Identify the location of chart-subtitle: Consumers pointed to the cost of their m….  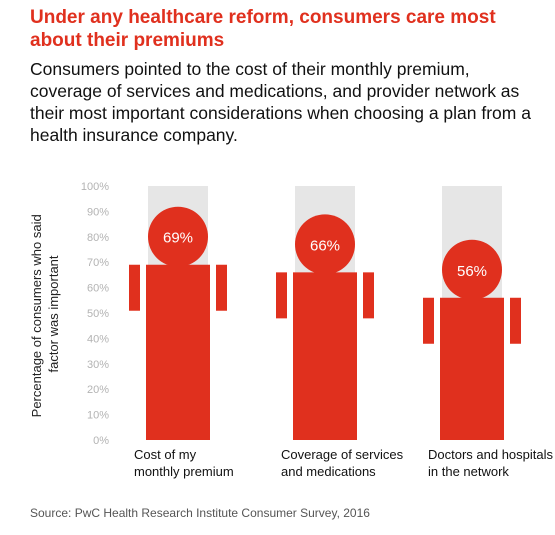
(280, 102).